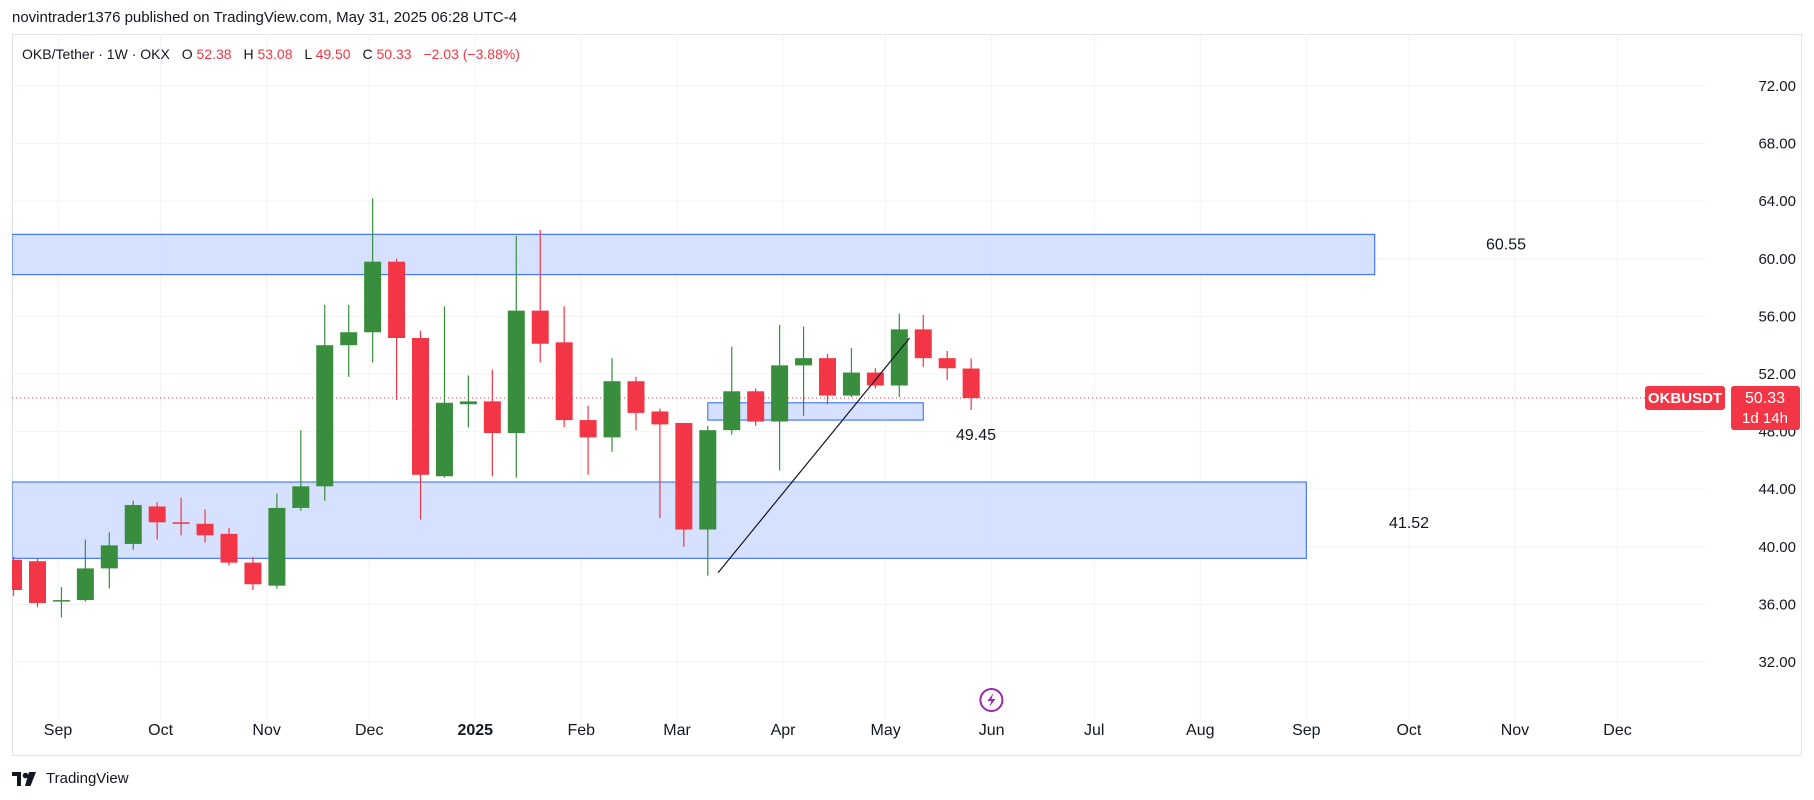 This screenshot has width=1814, height=800. I want to click on symbol-badge, so click(1685, 398).